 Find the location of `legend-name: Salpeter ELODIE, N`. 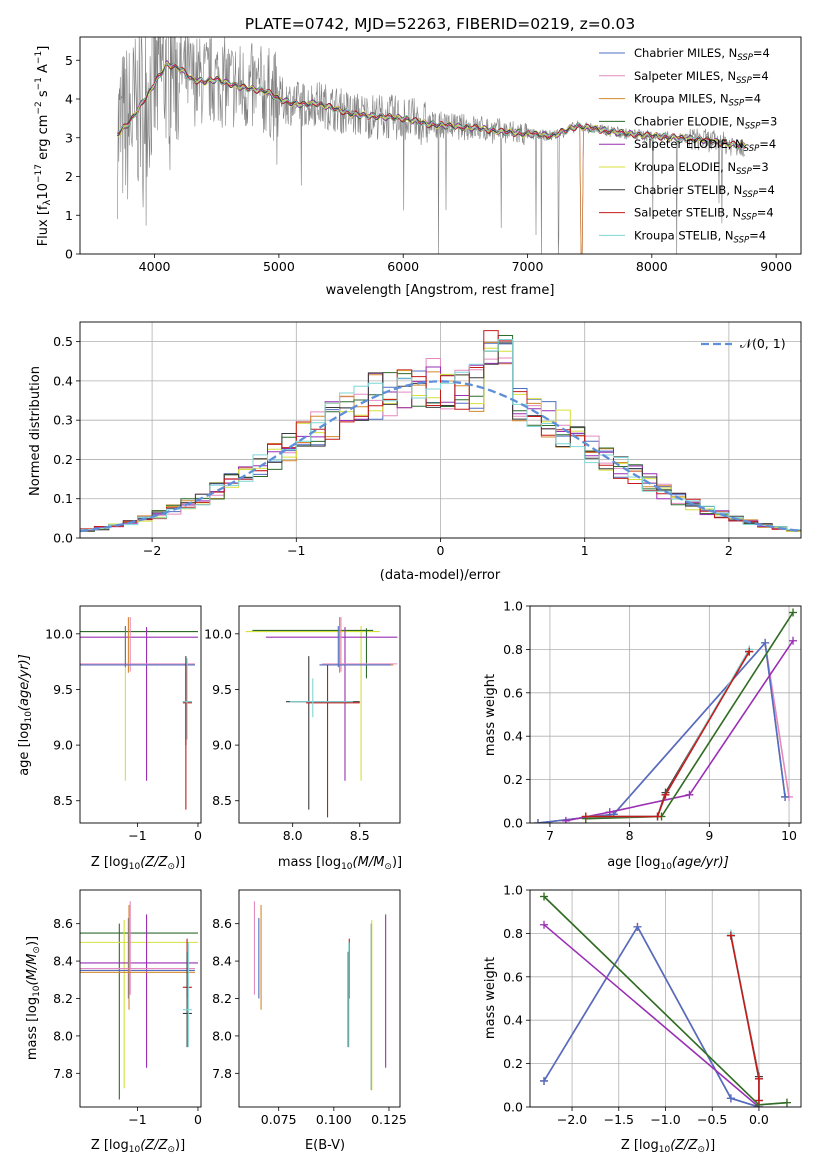

legend-name: Salpeter ELODIE, N is located at coordinates (689, 144).